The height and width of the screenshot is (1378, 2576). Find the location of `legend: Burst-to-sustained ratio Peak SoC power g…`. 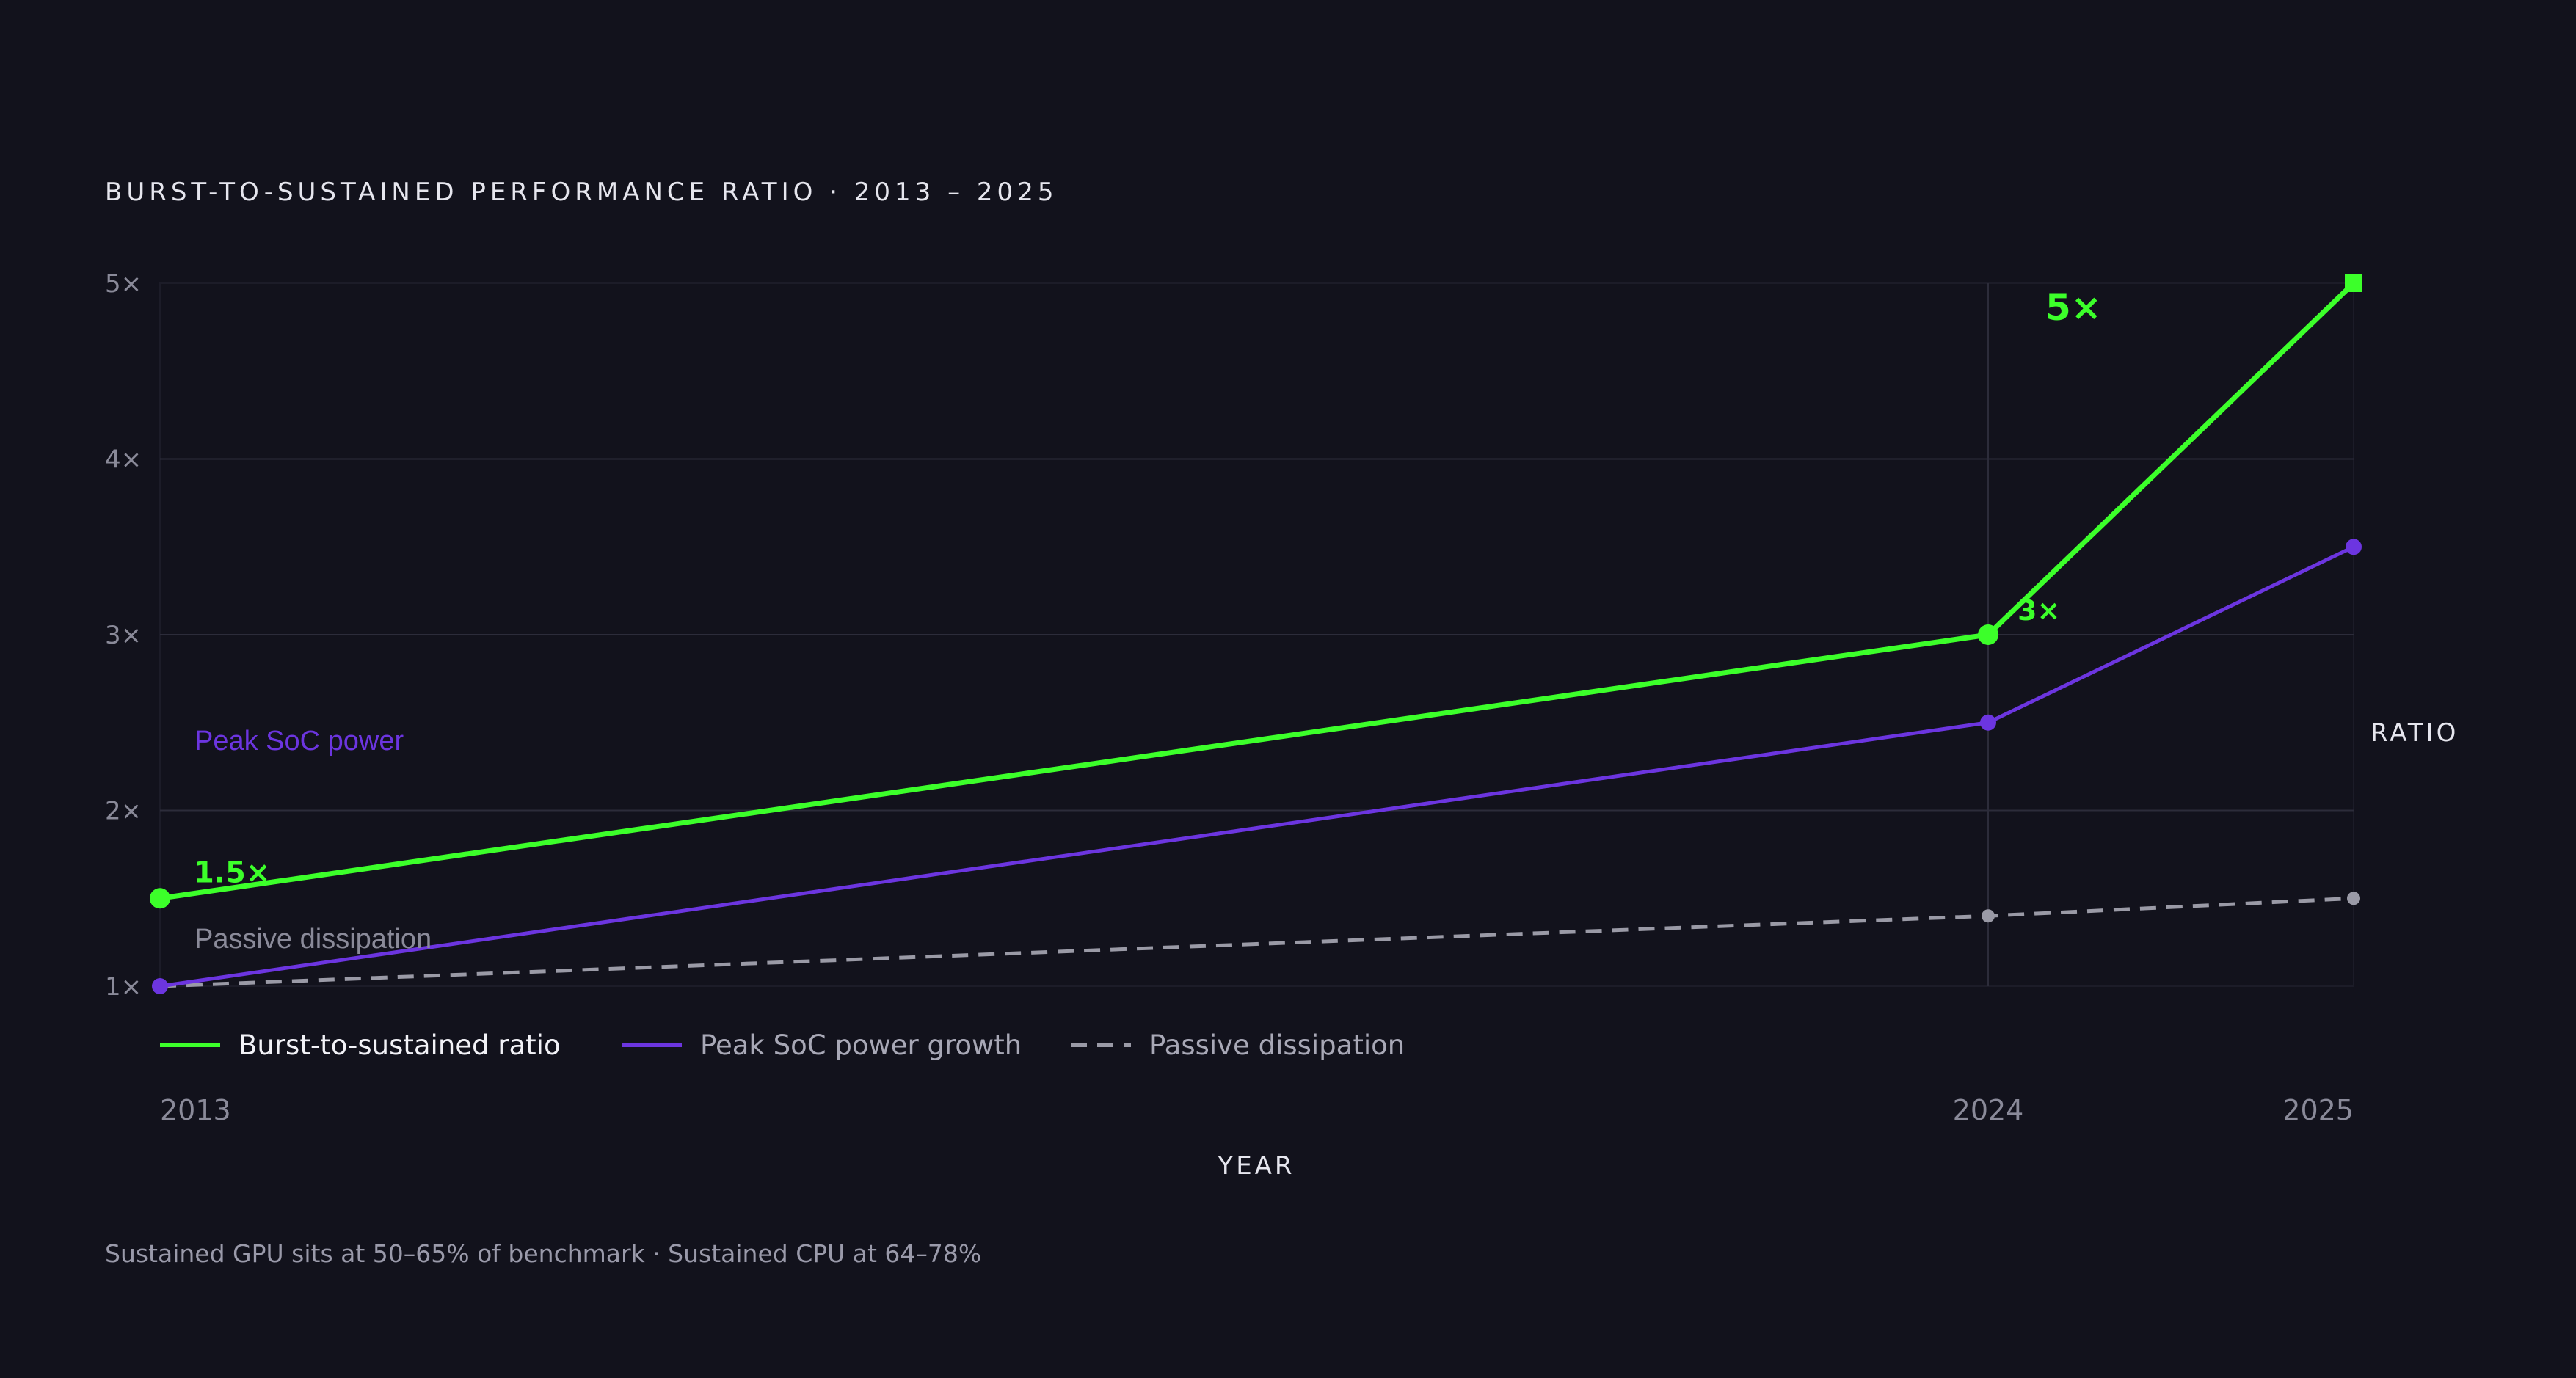

legend: Burst-to-sustained ratio Peak SoC power g… is located at coordinates (782, 1045).